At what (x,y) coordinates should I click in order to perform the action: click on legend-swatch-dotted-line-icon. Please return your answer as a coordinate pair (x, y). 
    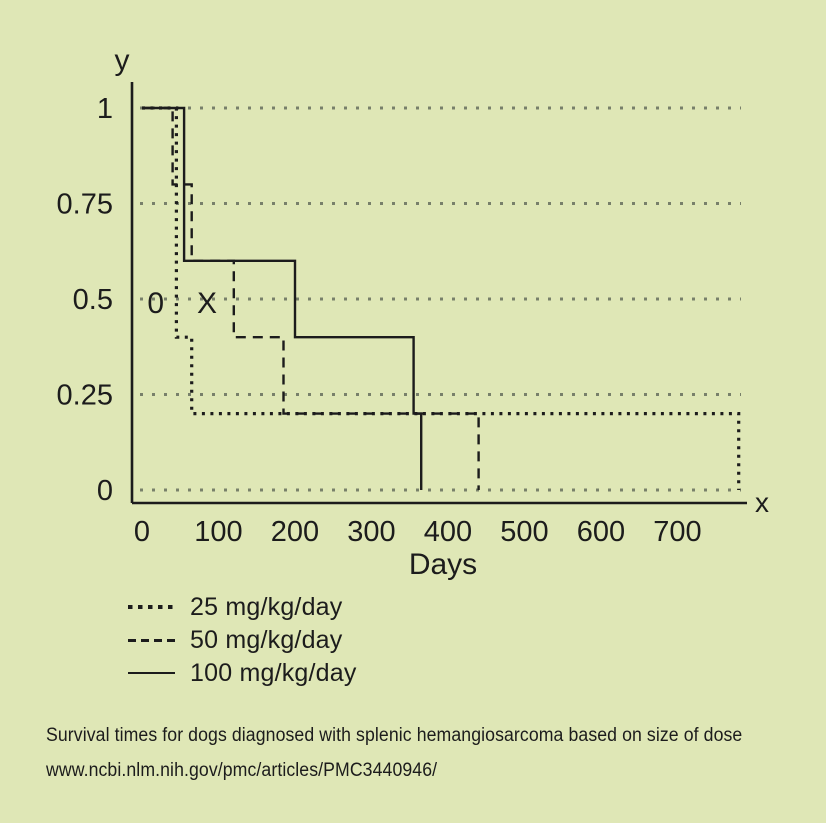
    Looking at the image, I should click on (151, 607).